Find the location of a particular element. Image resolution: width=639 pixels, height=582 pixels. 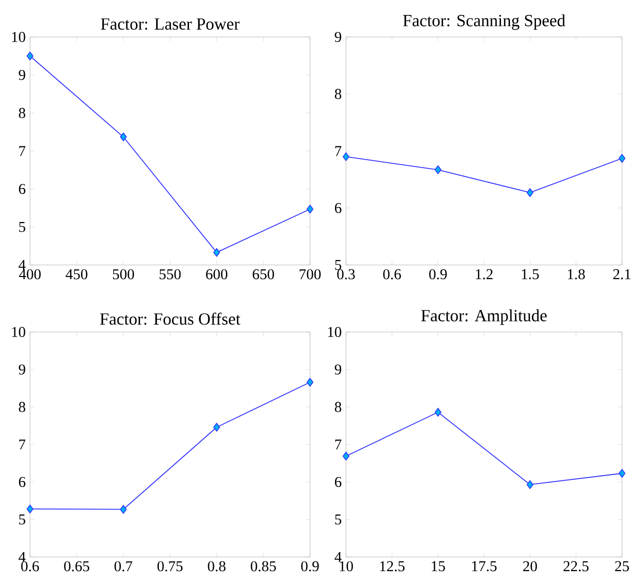

x-tick-label: 12.5 is located at coordinates (392, 566).